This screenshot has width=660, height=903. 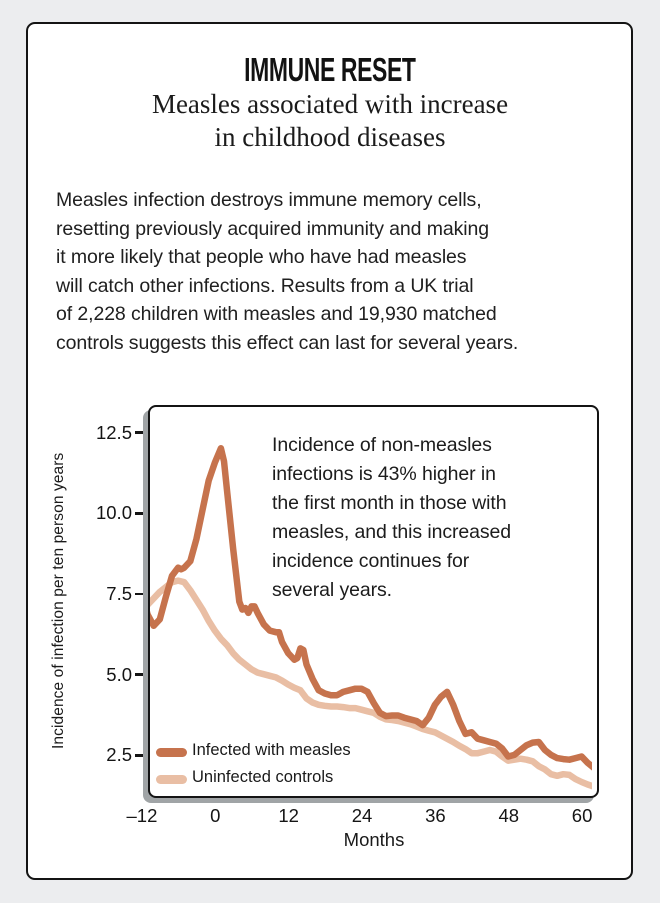 What do you see at coordinates (382, 445) in the screenshot?
I see `annotation-line: Incidence of non-measles` at bounding box center [382, 445].